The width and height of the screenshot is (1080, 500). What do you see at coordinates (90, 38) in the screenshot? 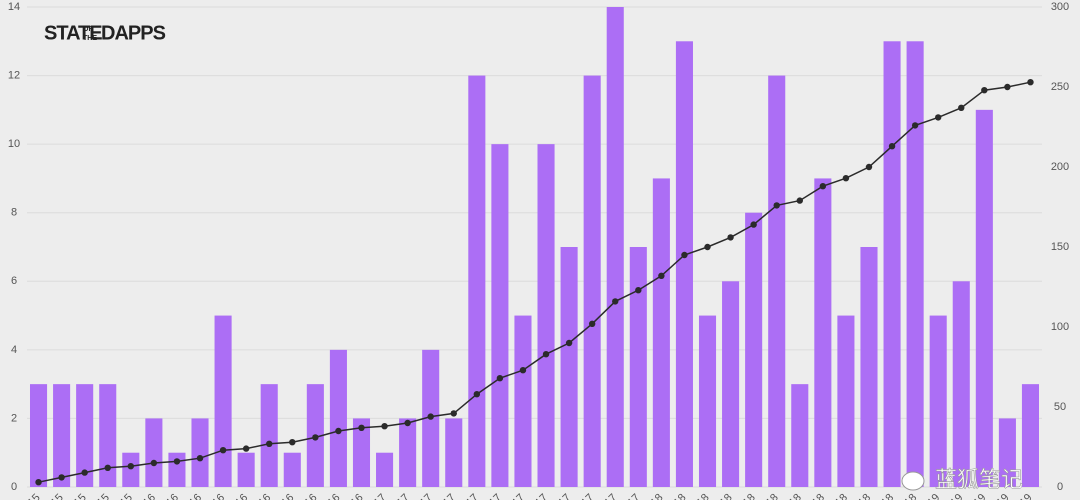
I see `logo-the: THE` at bounding box center [90, 38].